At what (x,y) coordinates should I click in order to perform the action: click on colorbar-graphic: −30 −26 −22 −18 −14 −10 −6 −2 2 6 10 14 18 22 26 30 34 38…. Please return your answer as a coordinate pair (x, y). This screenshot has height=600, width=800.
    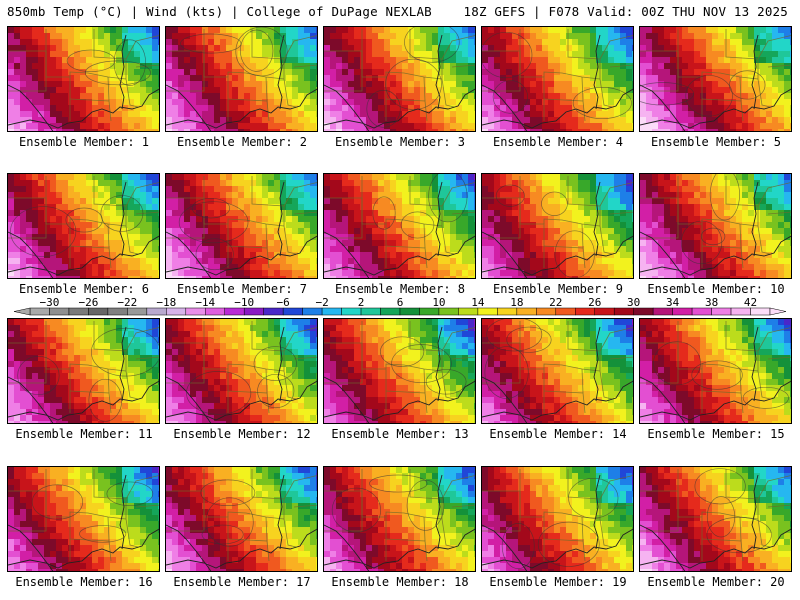
    Looking at the image, I should click on (400, 306).